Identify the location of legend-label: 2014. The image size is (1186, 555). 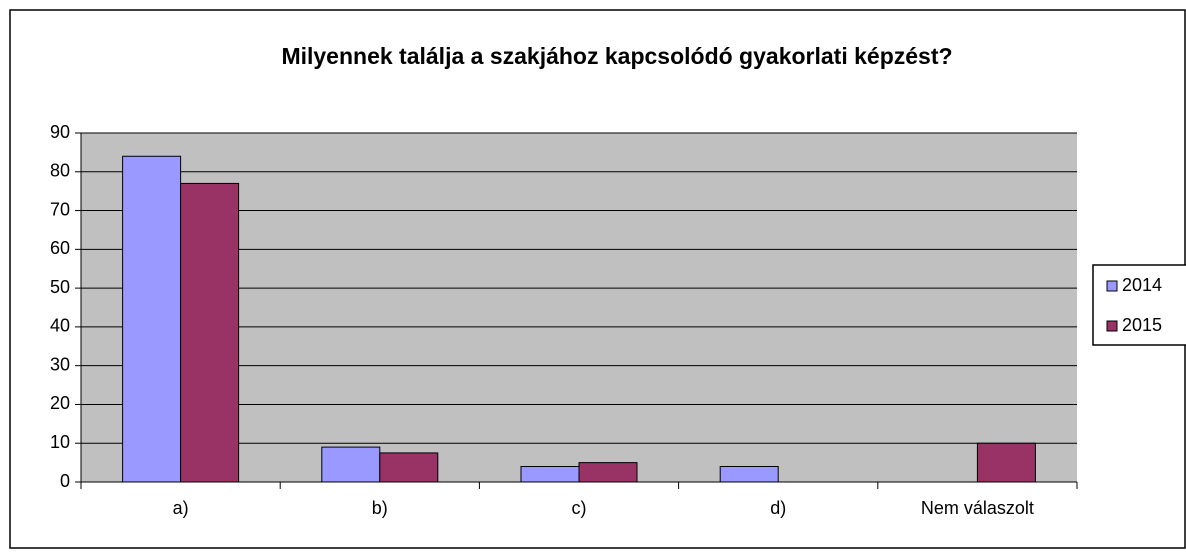
(1142, 285).